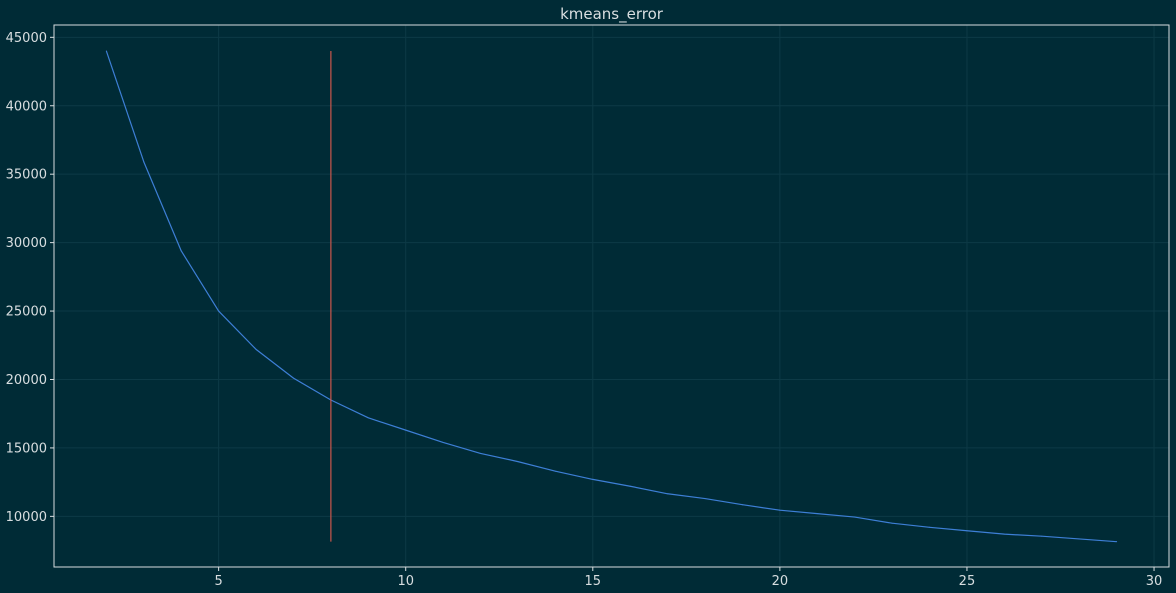 This screenshot has height=593, width=1176. Describe the element at coordinates (967, 581) in the screenshot. I see `x-tick-label: 25` at that location.